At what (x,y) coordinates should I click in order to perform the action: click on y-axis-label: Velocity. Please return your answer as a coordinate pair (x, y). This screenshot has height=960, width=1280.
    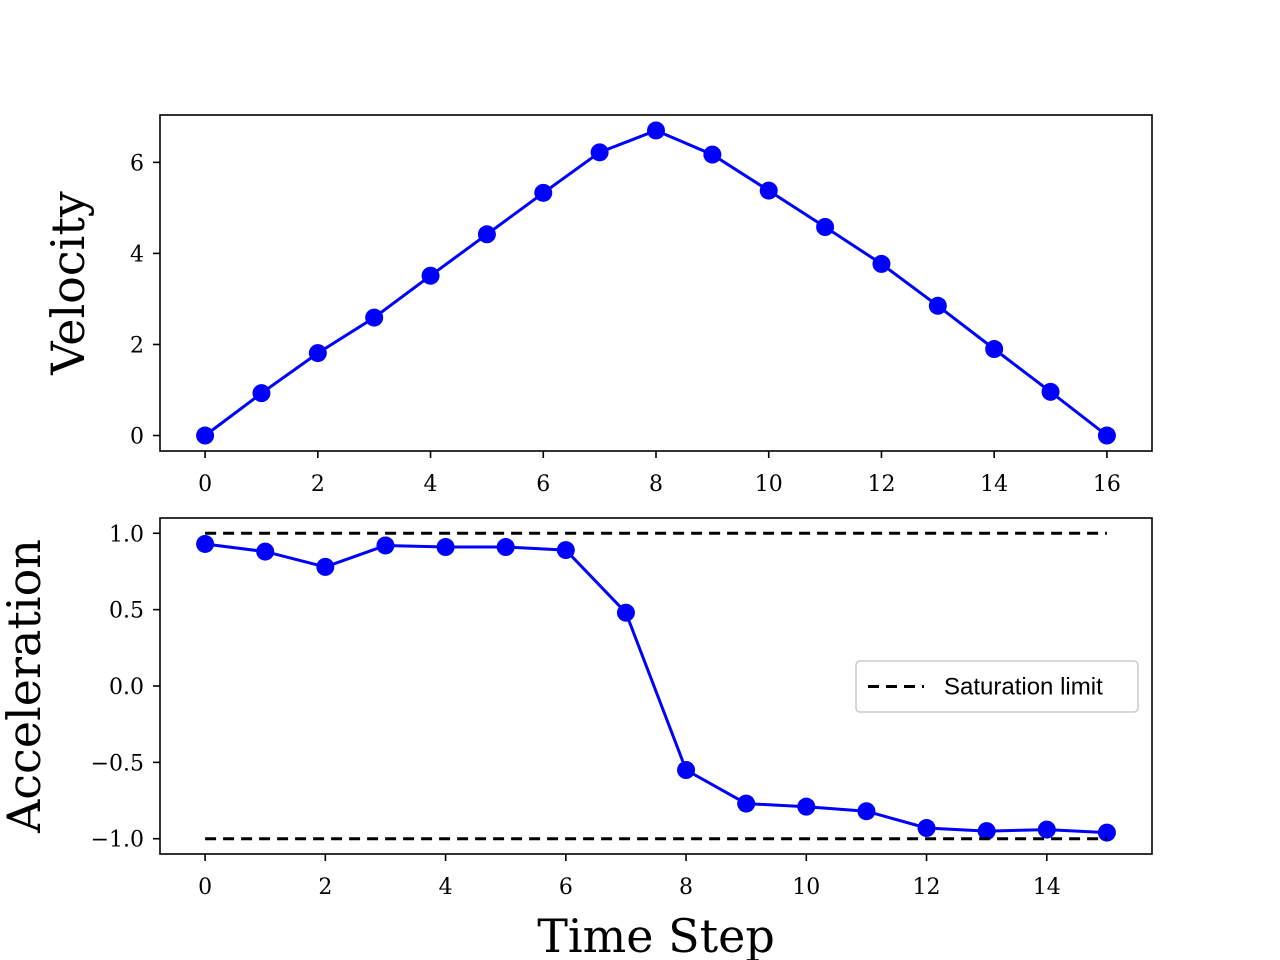
    Looking at the image, I should click on (68, 283).